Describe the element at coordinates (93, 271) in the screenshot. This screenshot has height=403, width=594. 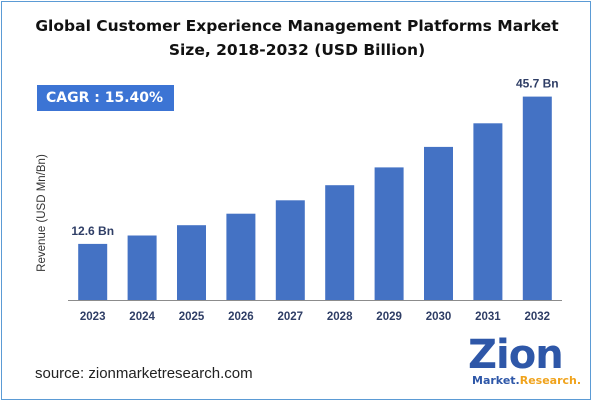
I see `bar-2023` at that location.